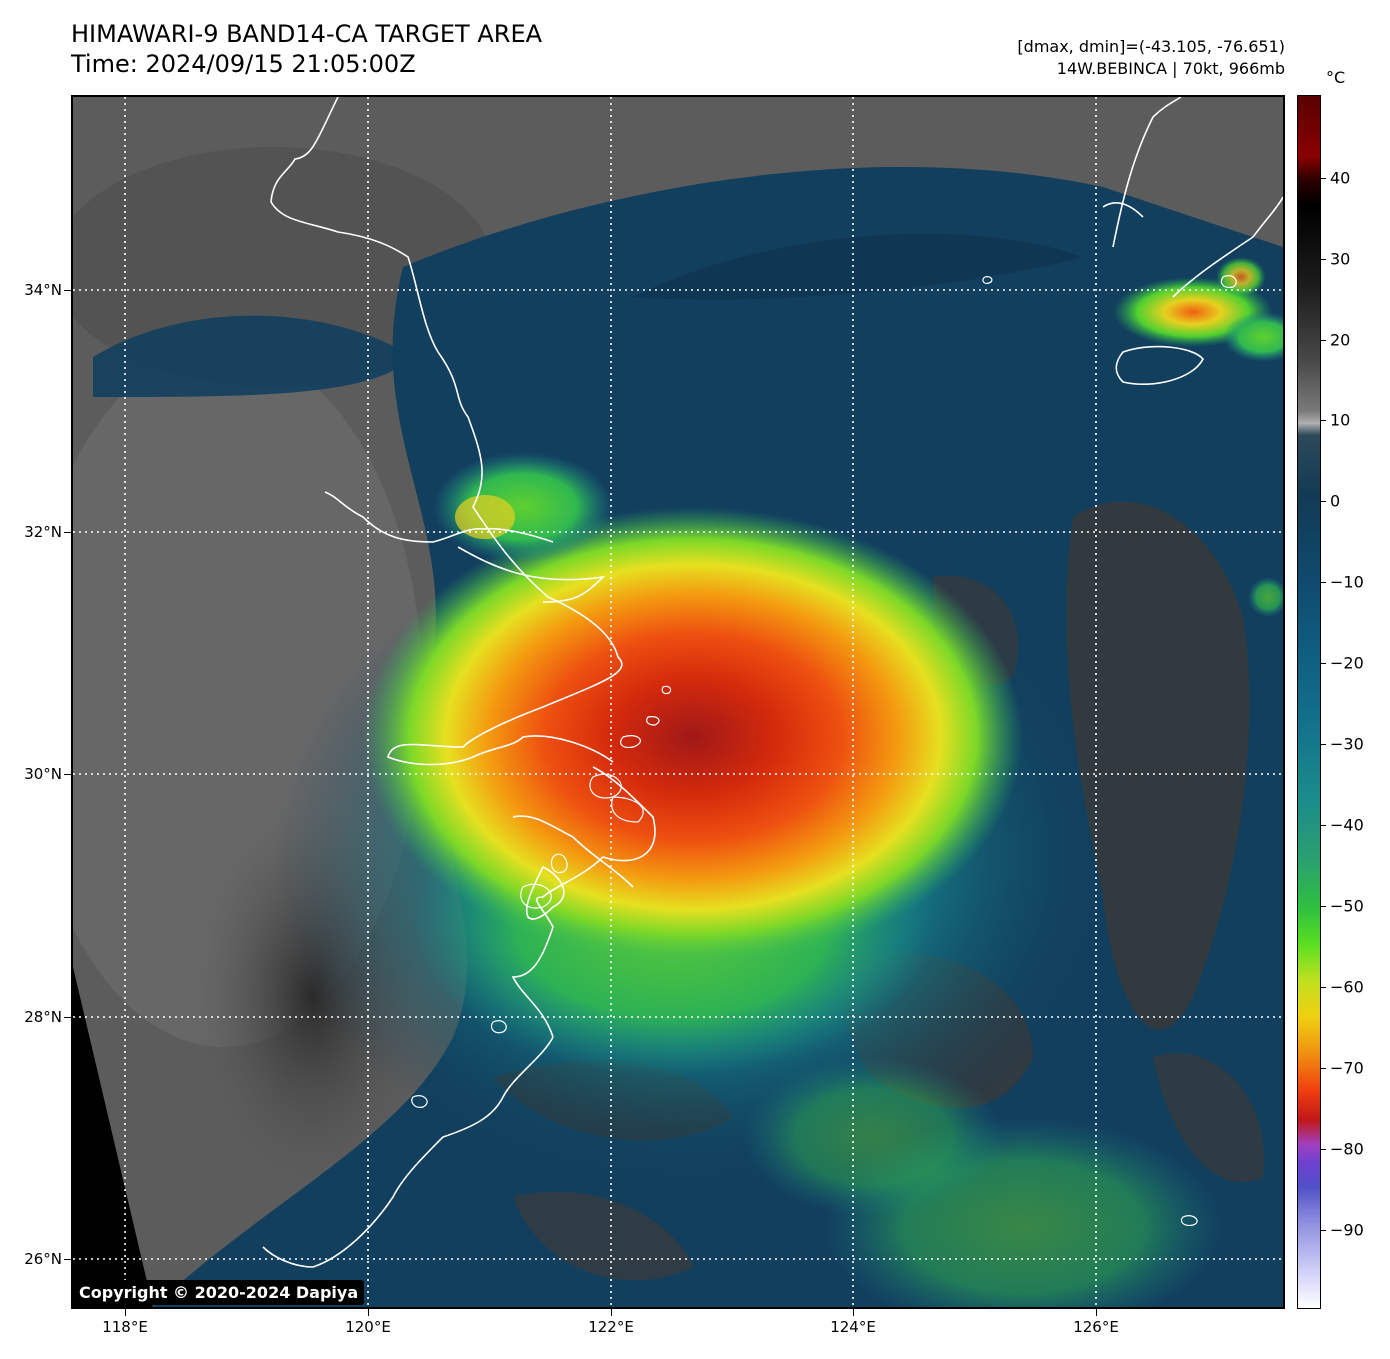  I want to click on lat-label-26n: 26°N, so click(43, 1259).